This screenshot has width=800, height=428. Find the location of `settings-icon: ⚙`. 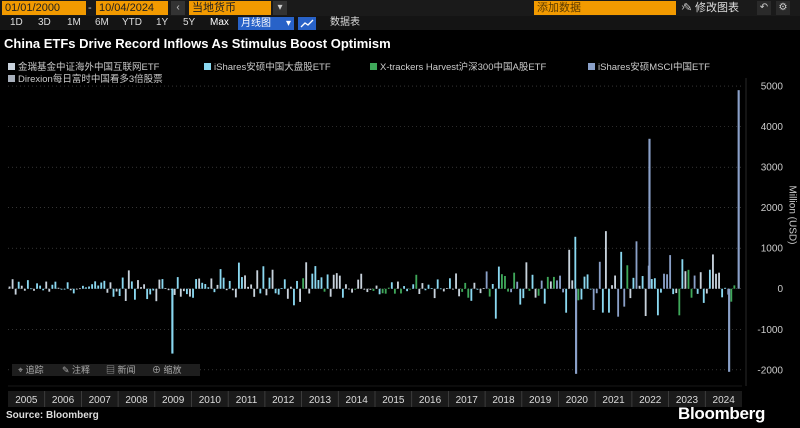

settings-icon: ⚙ is located at coordinates (783, 8).